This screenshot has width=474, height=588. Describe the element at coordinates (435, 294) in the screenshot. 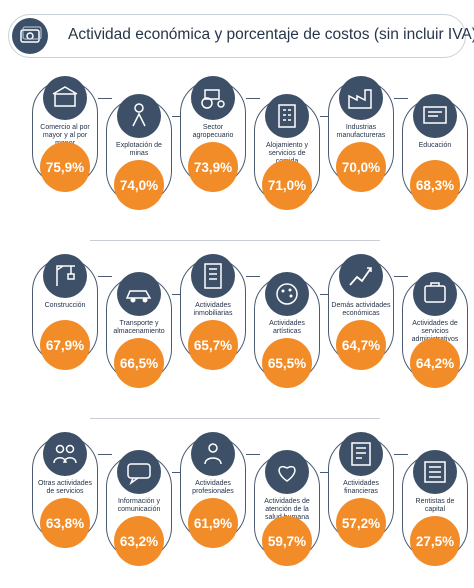

I see `admin-icon` at that location.